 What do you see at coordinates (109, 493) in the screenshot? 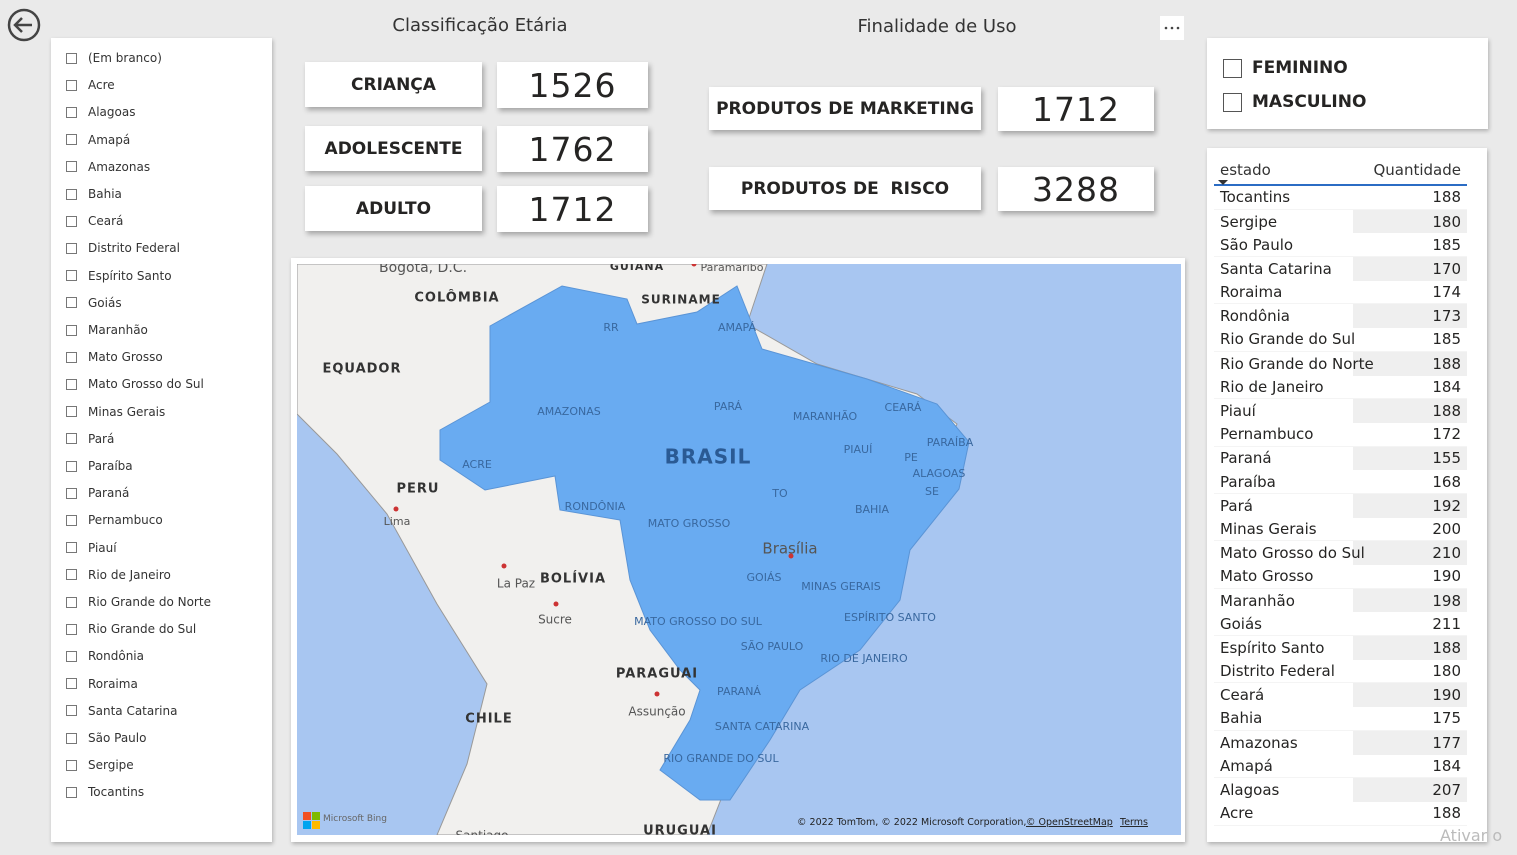
I see `slicer-label: Paraná` at bounding box center [109, 493].